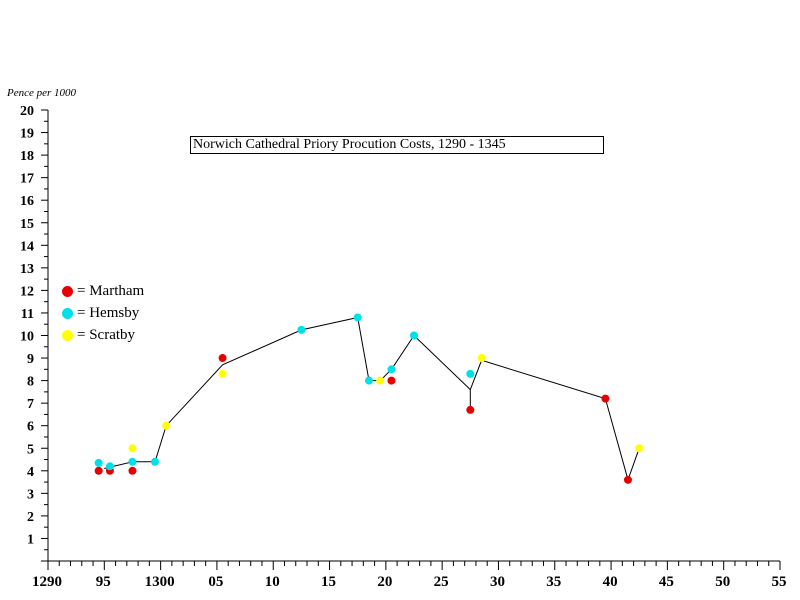  What do you see at coordinates (30, 539) in the screenshot?
I see `y-tick-label: 1` at bounding box center [30, 539].